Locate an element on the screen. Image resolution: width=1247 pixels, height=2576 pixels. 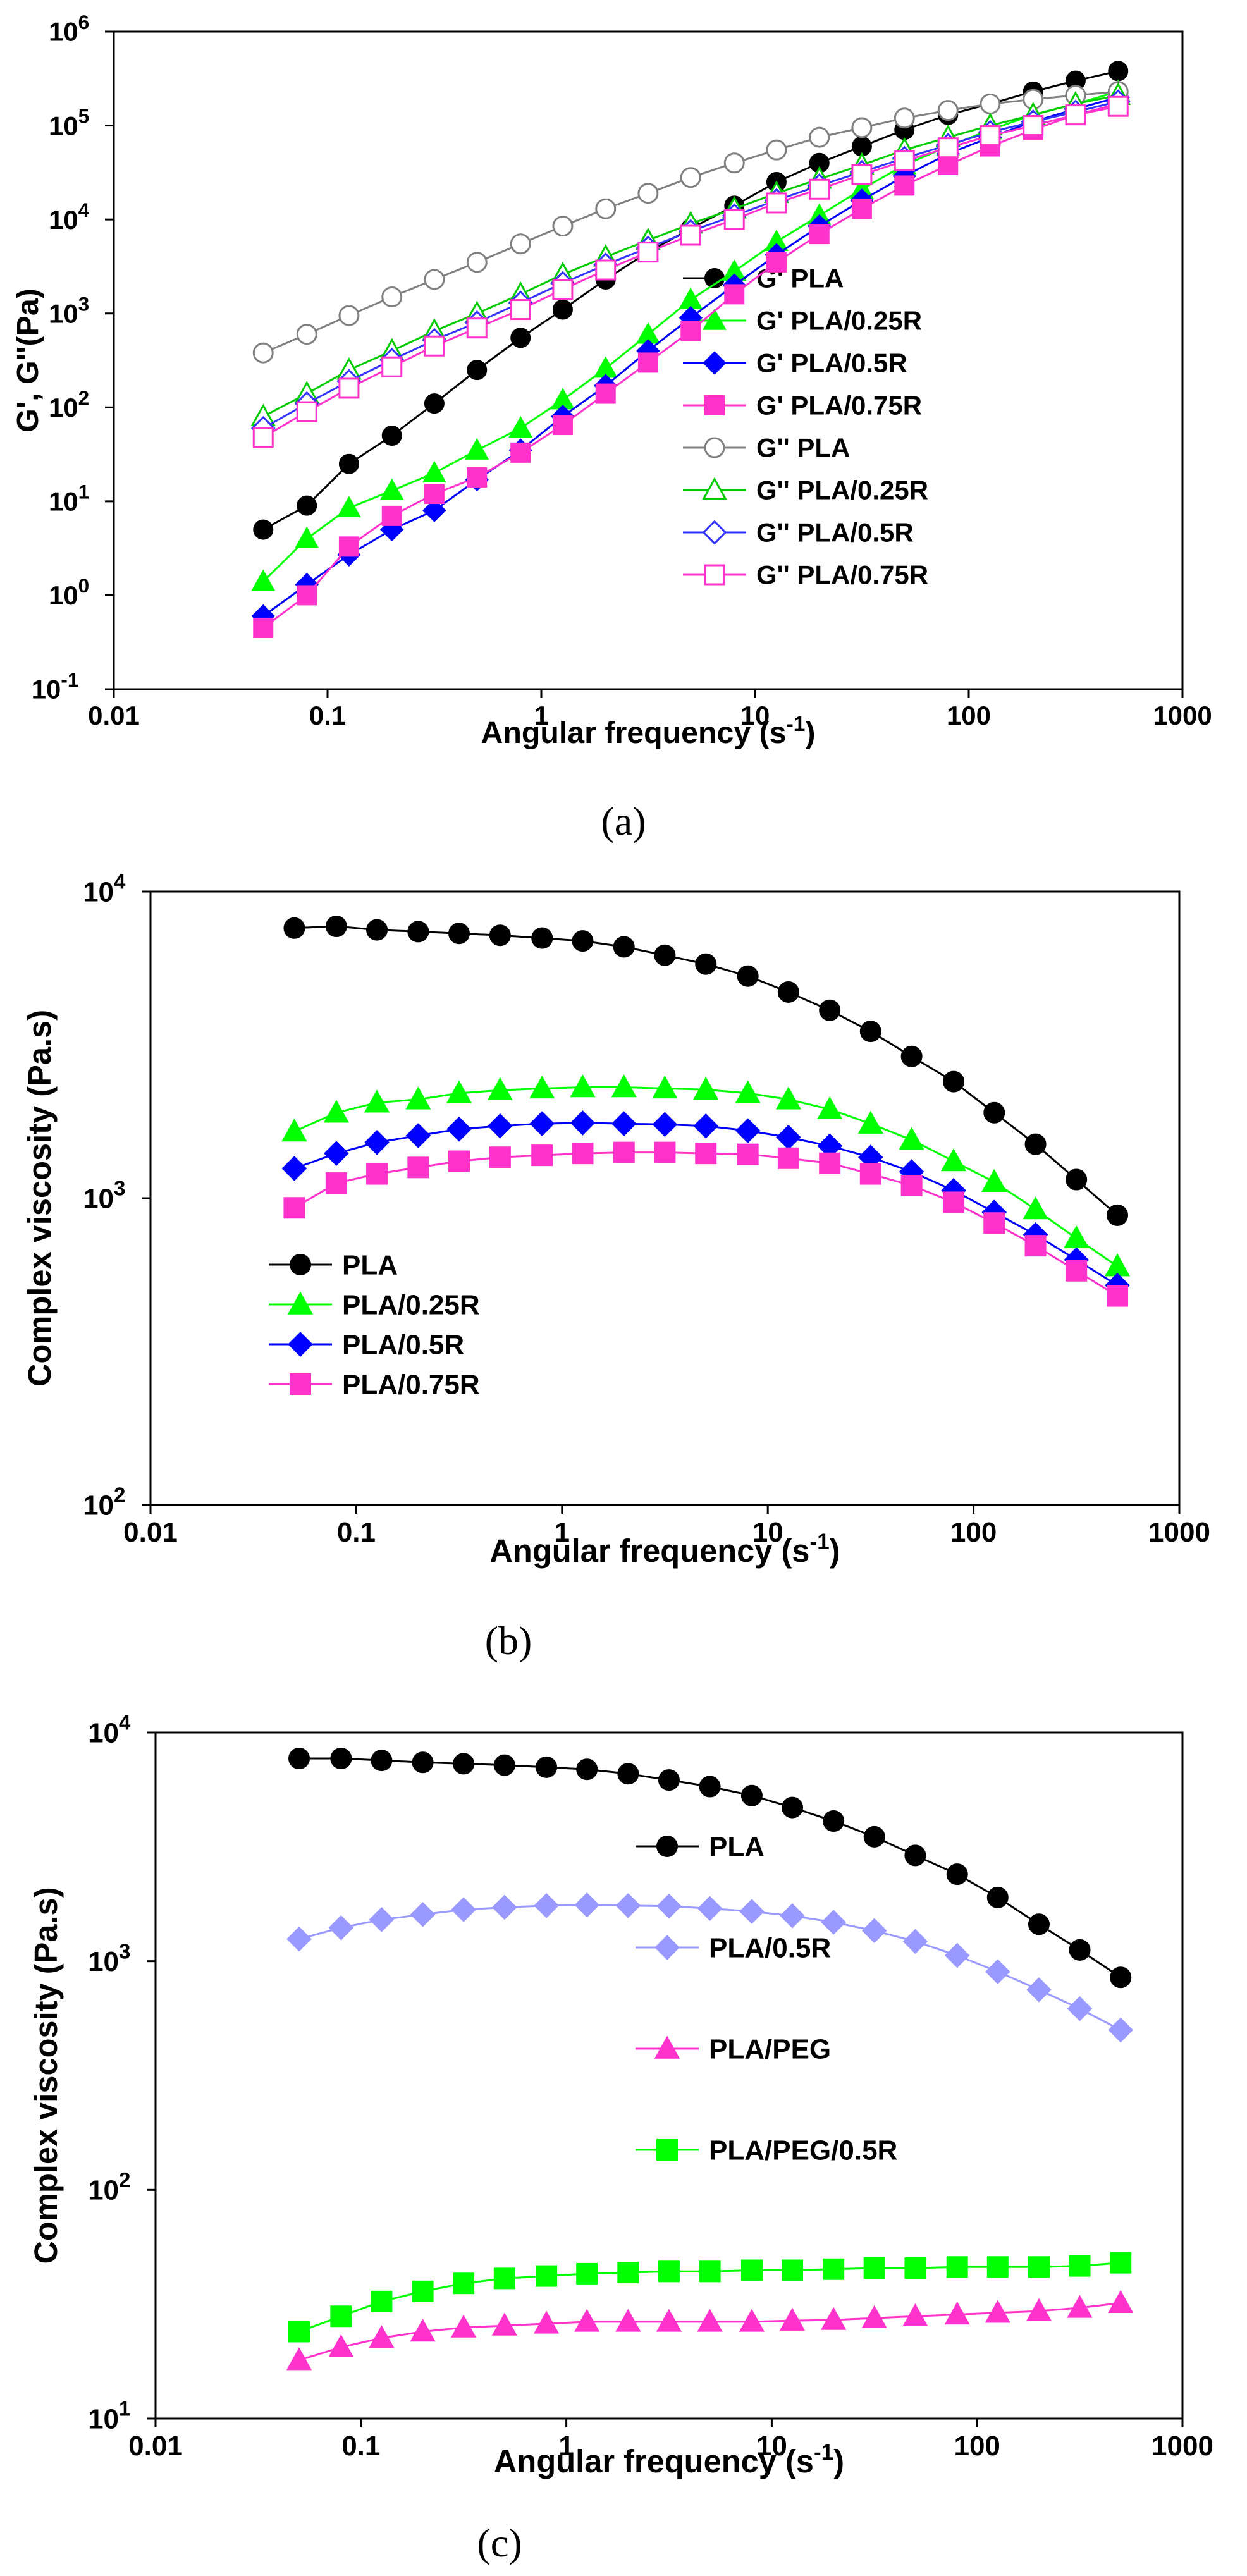
legend-label: PLA/0.75R is located at coordinates (411, 1384).